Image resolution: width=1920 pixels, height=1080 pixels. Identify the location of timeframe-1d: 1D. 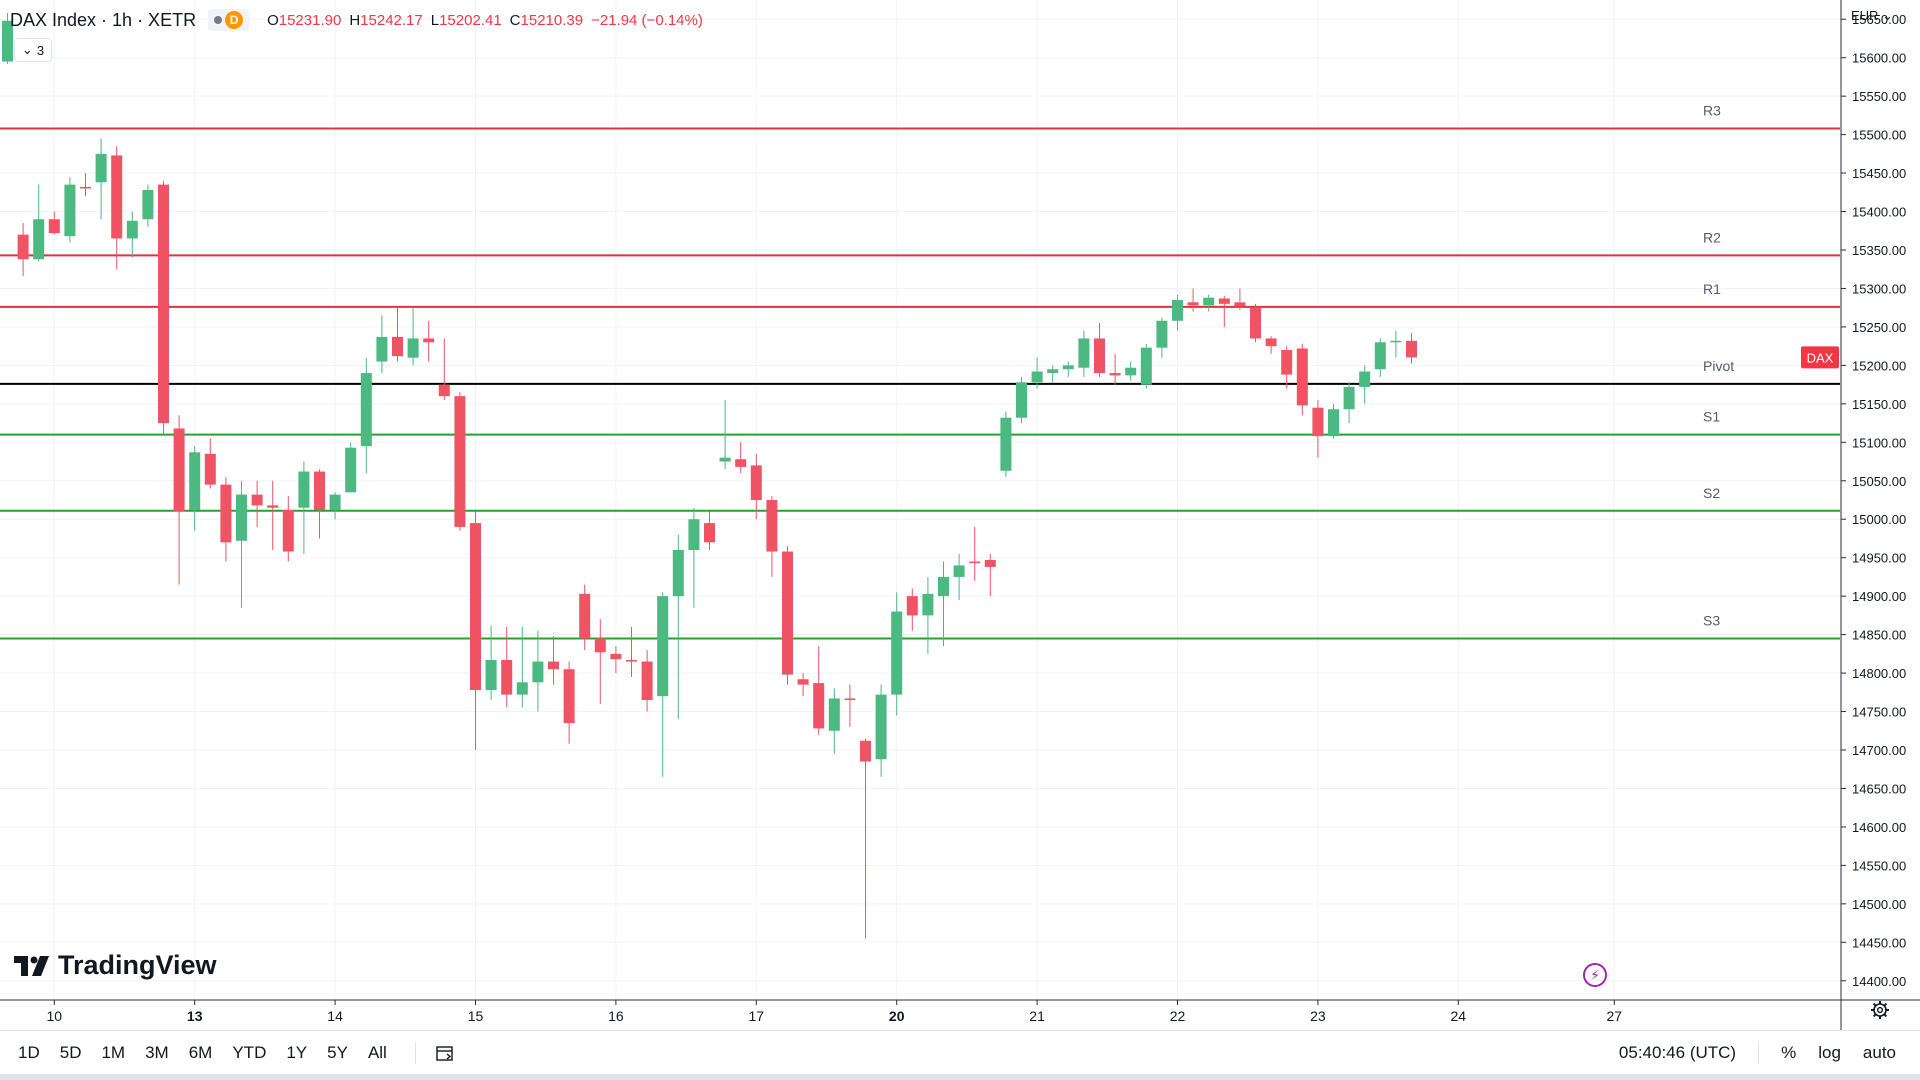
(29, 1052).